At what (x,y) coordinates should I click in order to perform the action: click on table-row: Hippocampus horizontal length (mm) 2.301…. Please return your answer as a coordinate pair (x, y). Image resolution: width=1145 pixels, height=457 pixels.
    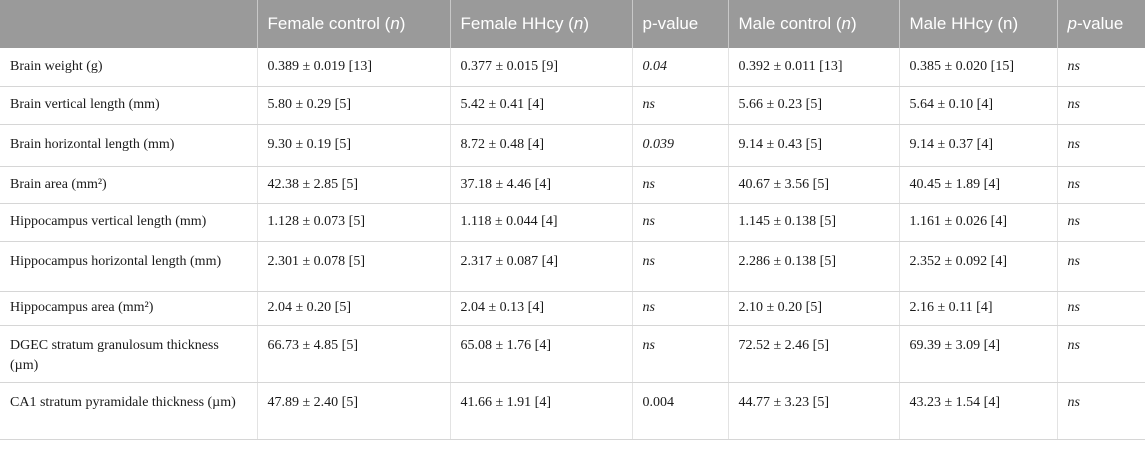
    Looking at the image, I should click on (572, 266).